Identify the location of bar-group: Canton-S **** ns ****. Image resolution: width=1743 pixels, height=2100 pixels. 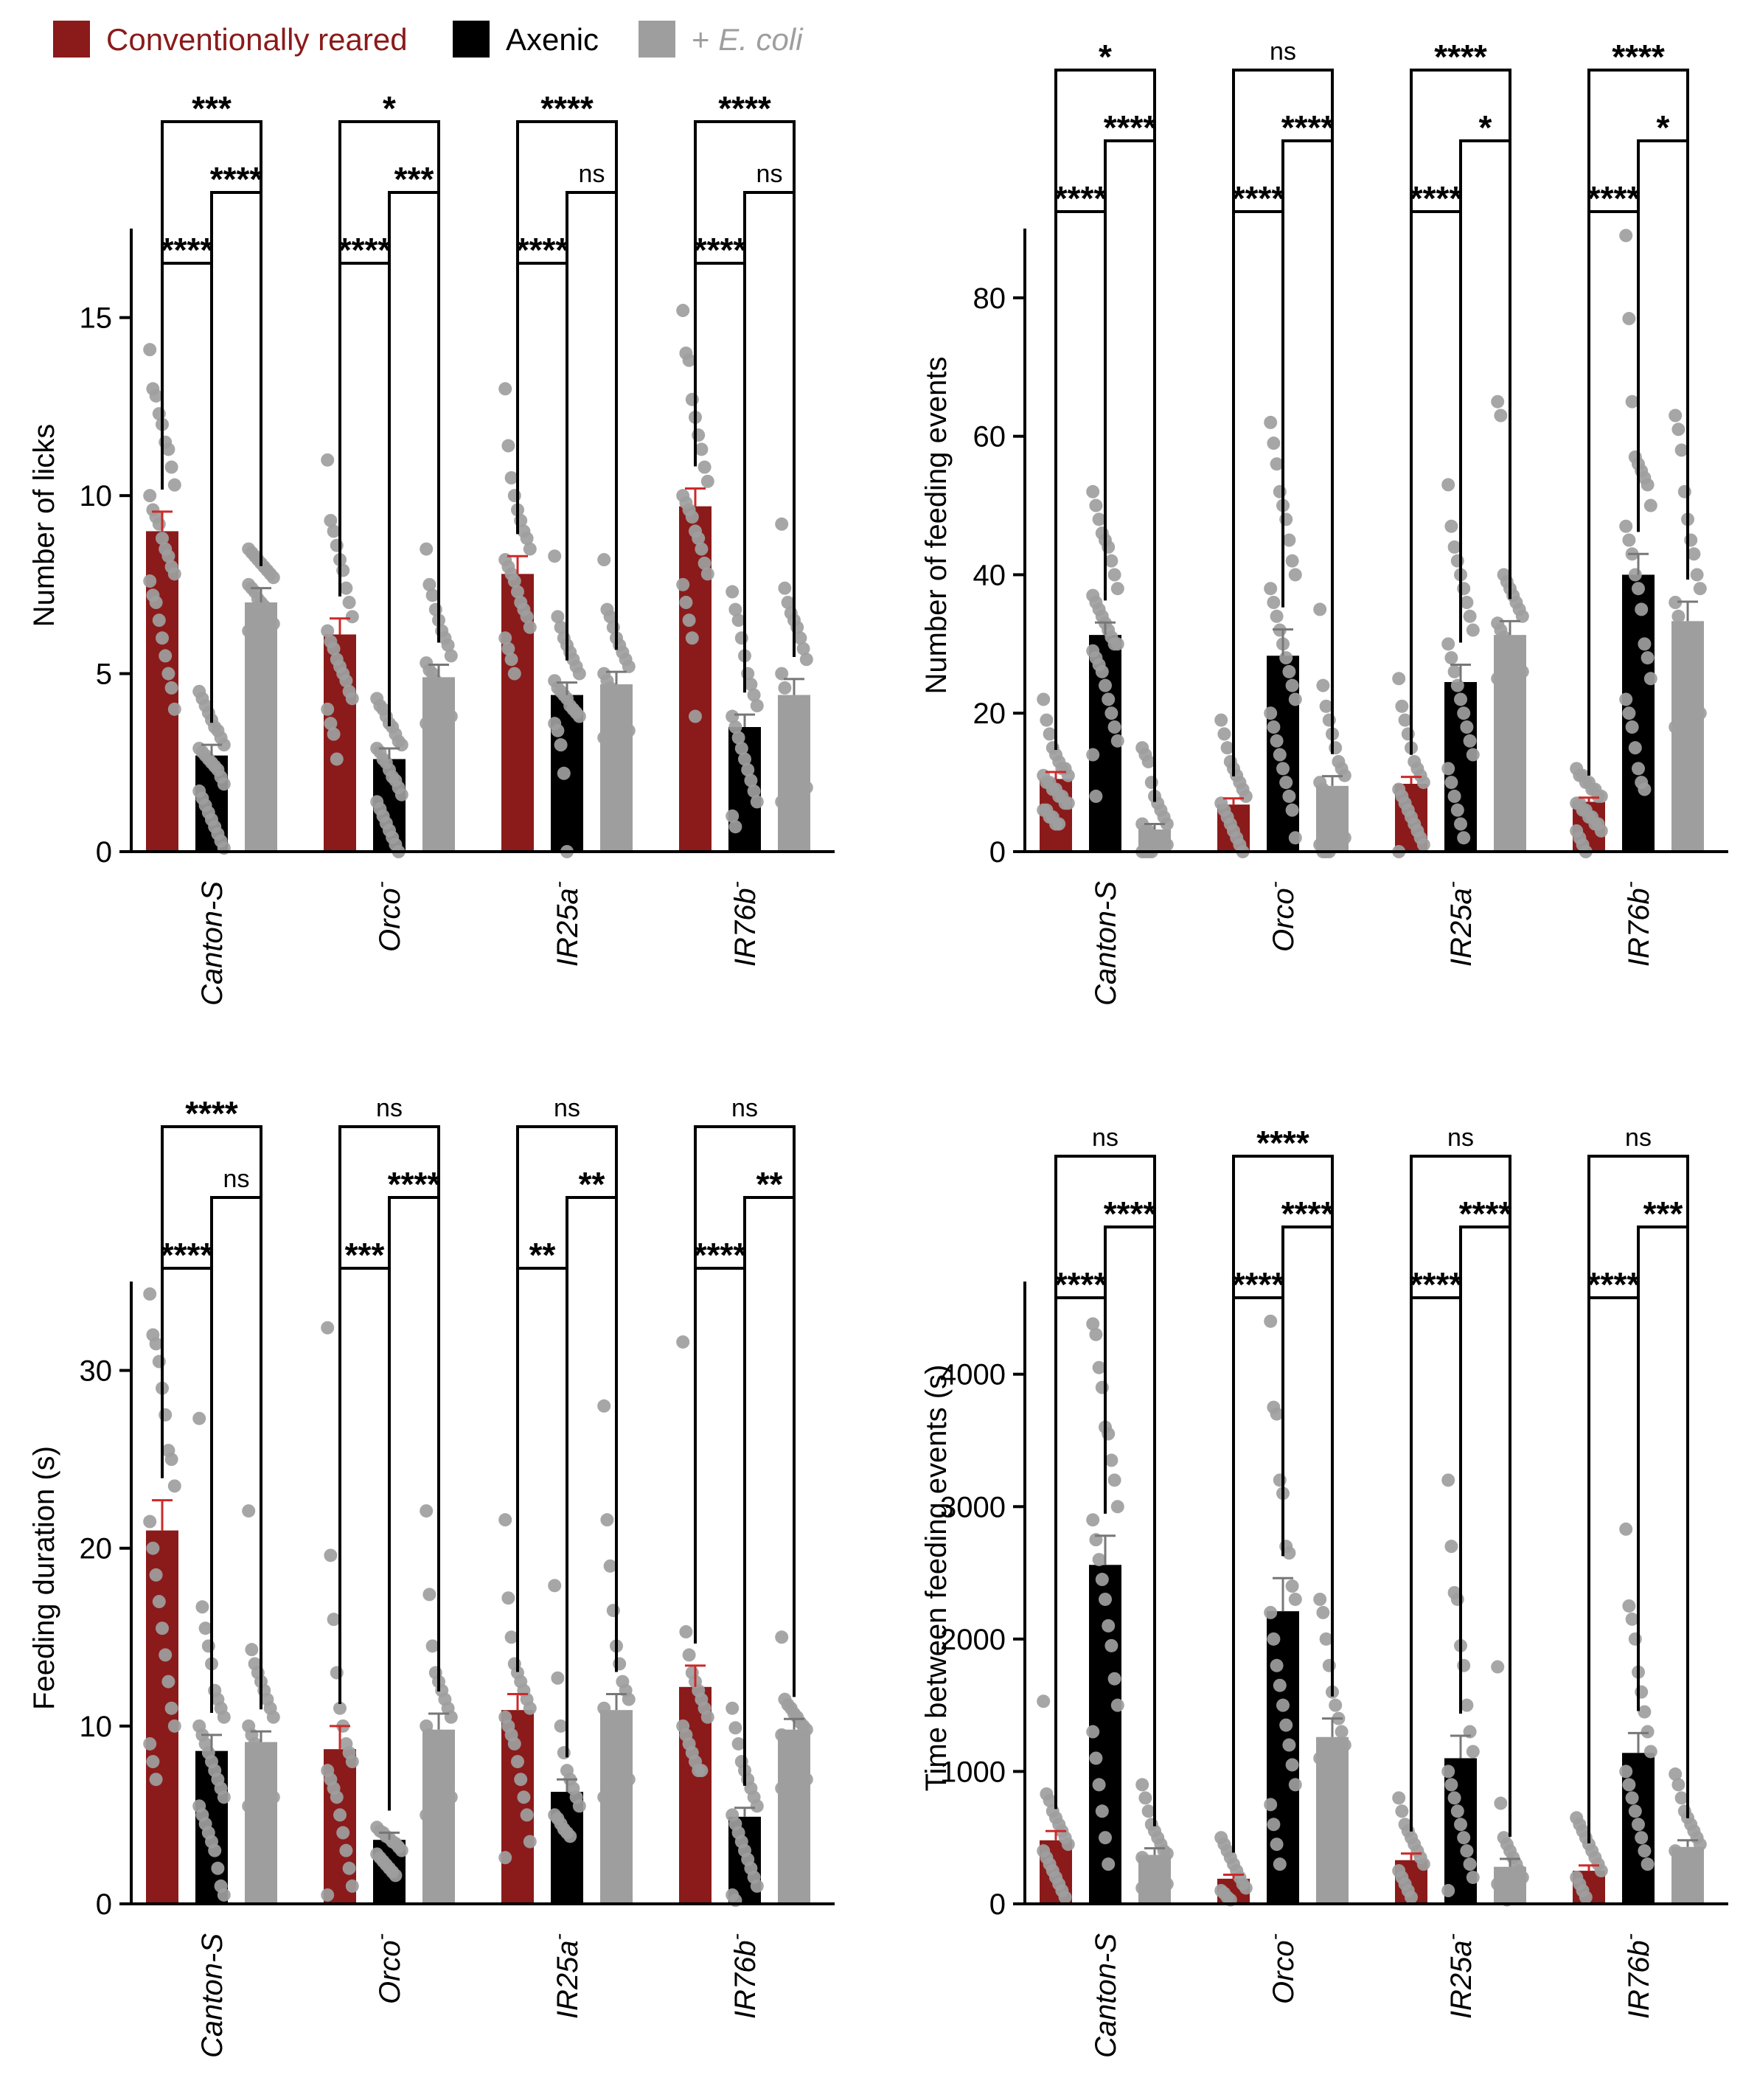
(211, 1576).